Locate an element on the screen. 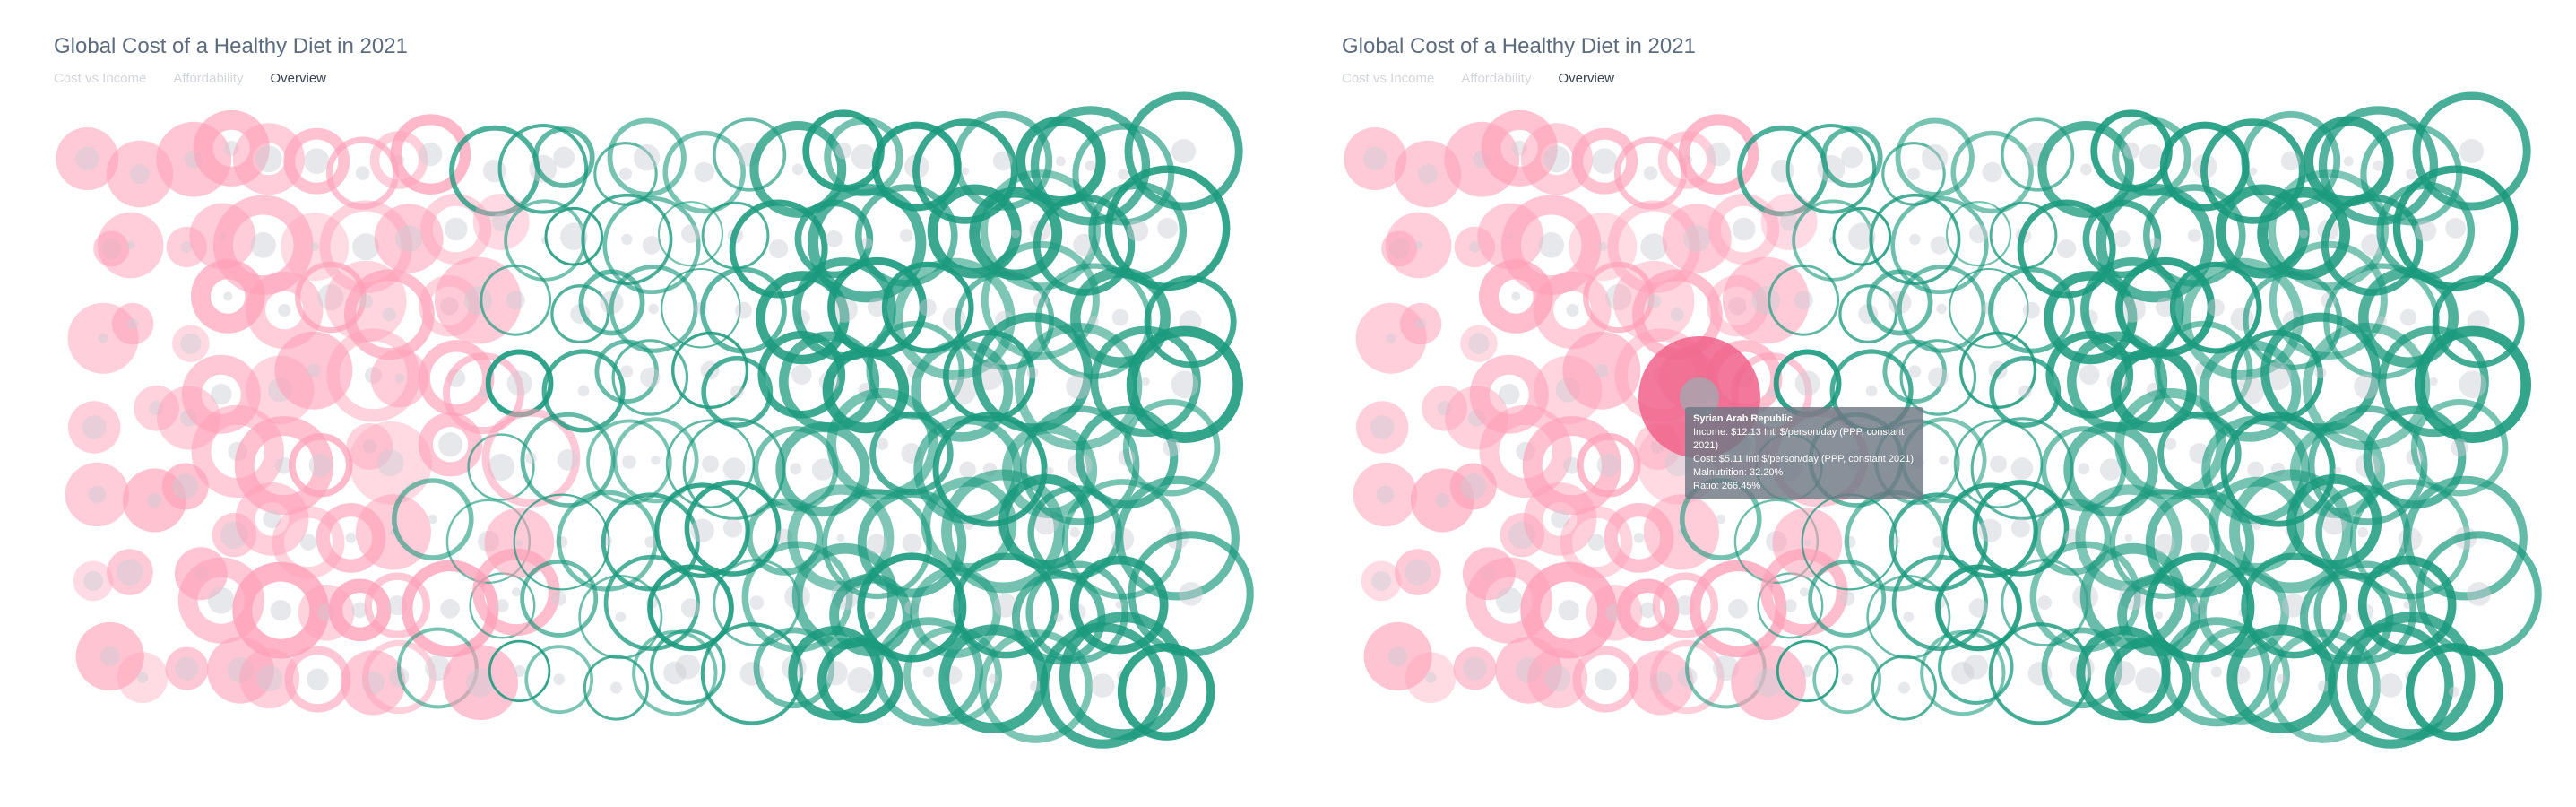 The height and width of the screenshot is (807, 2576). tab-affordability: Affordability is located at coordinates (208, 78).